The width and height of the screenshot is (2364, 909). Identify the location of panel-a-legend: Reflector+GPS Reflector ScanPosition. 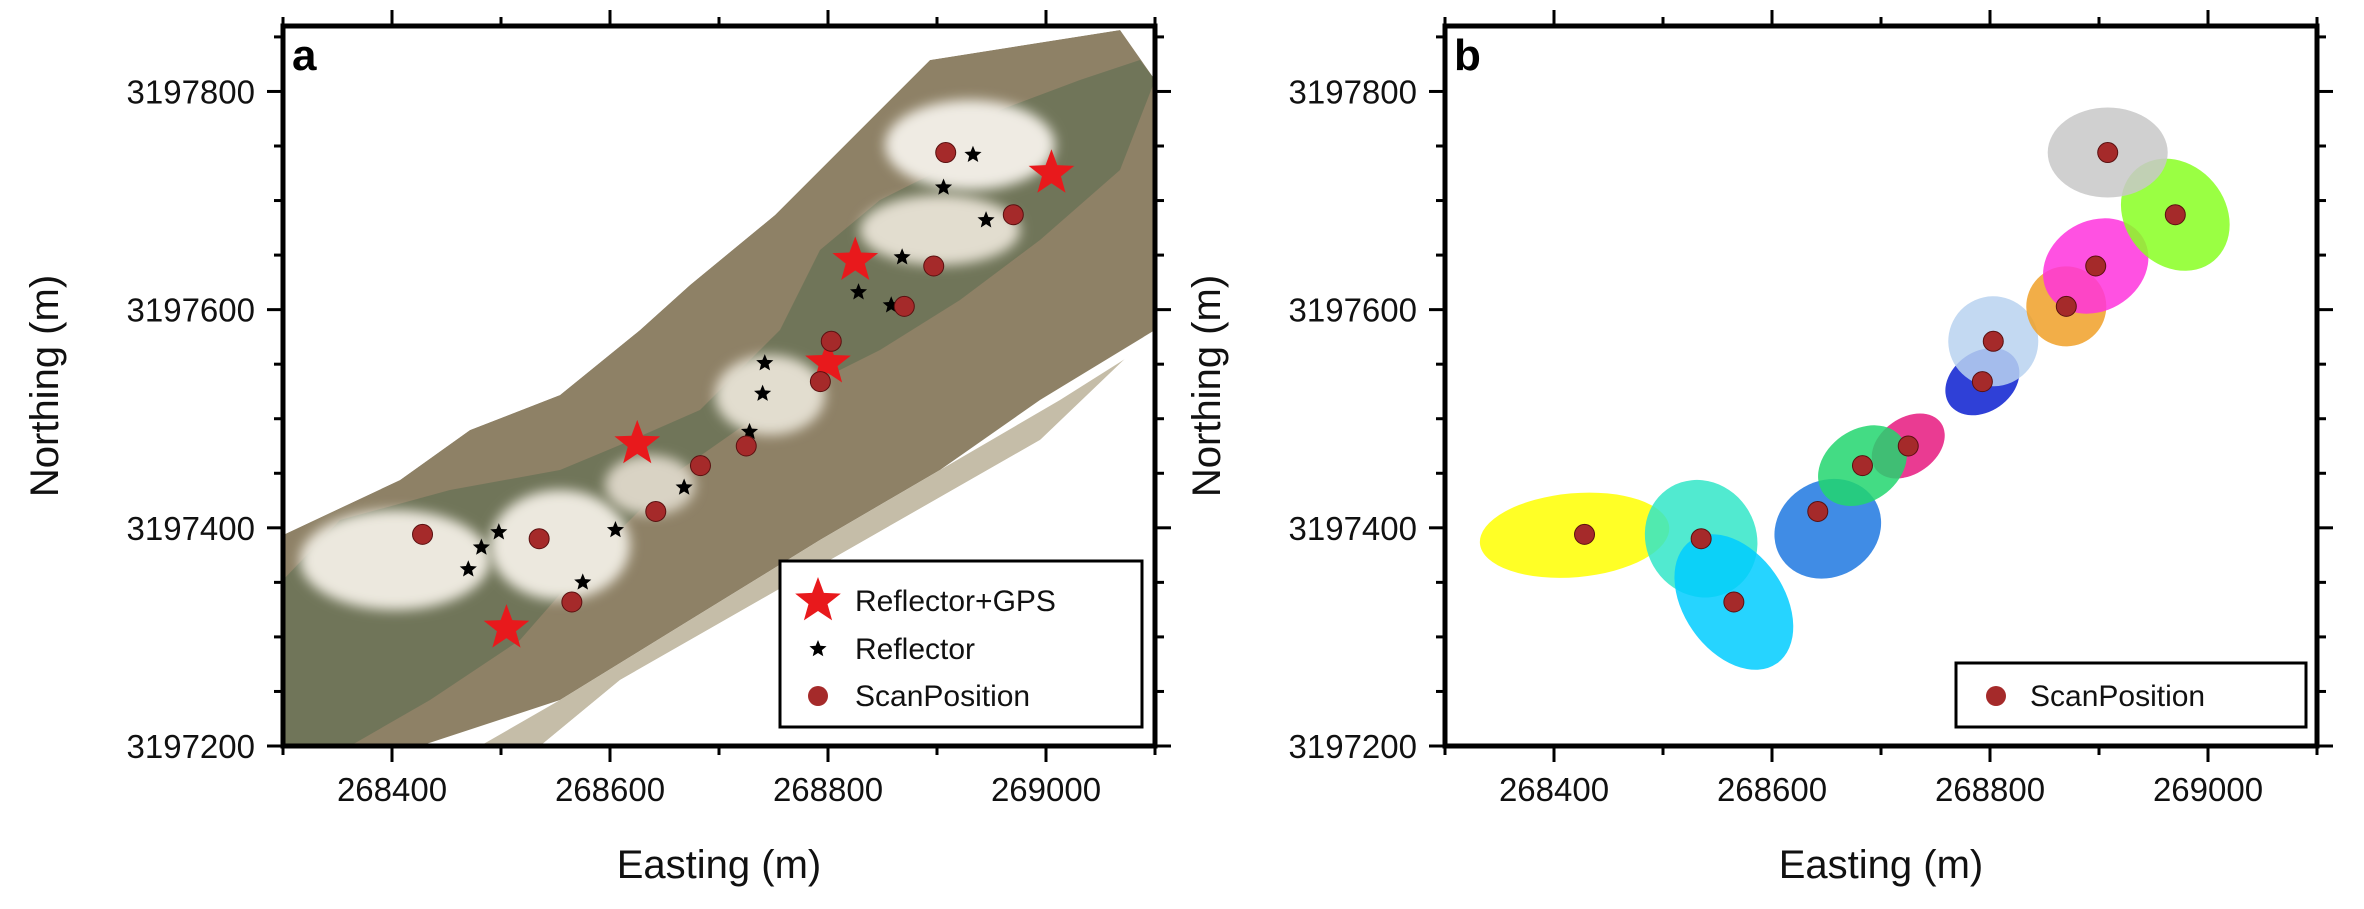
(961, 644).